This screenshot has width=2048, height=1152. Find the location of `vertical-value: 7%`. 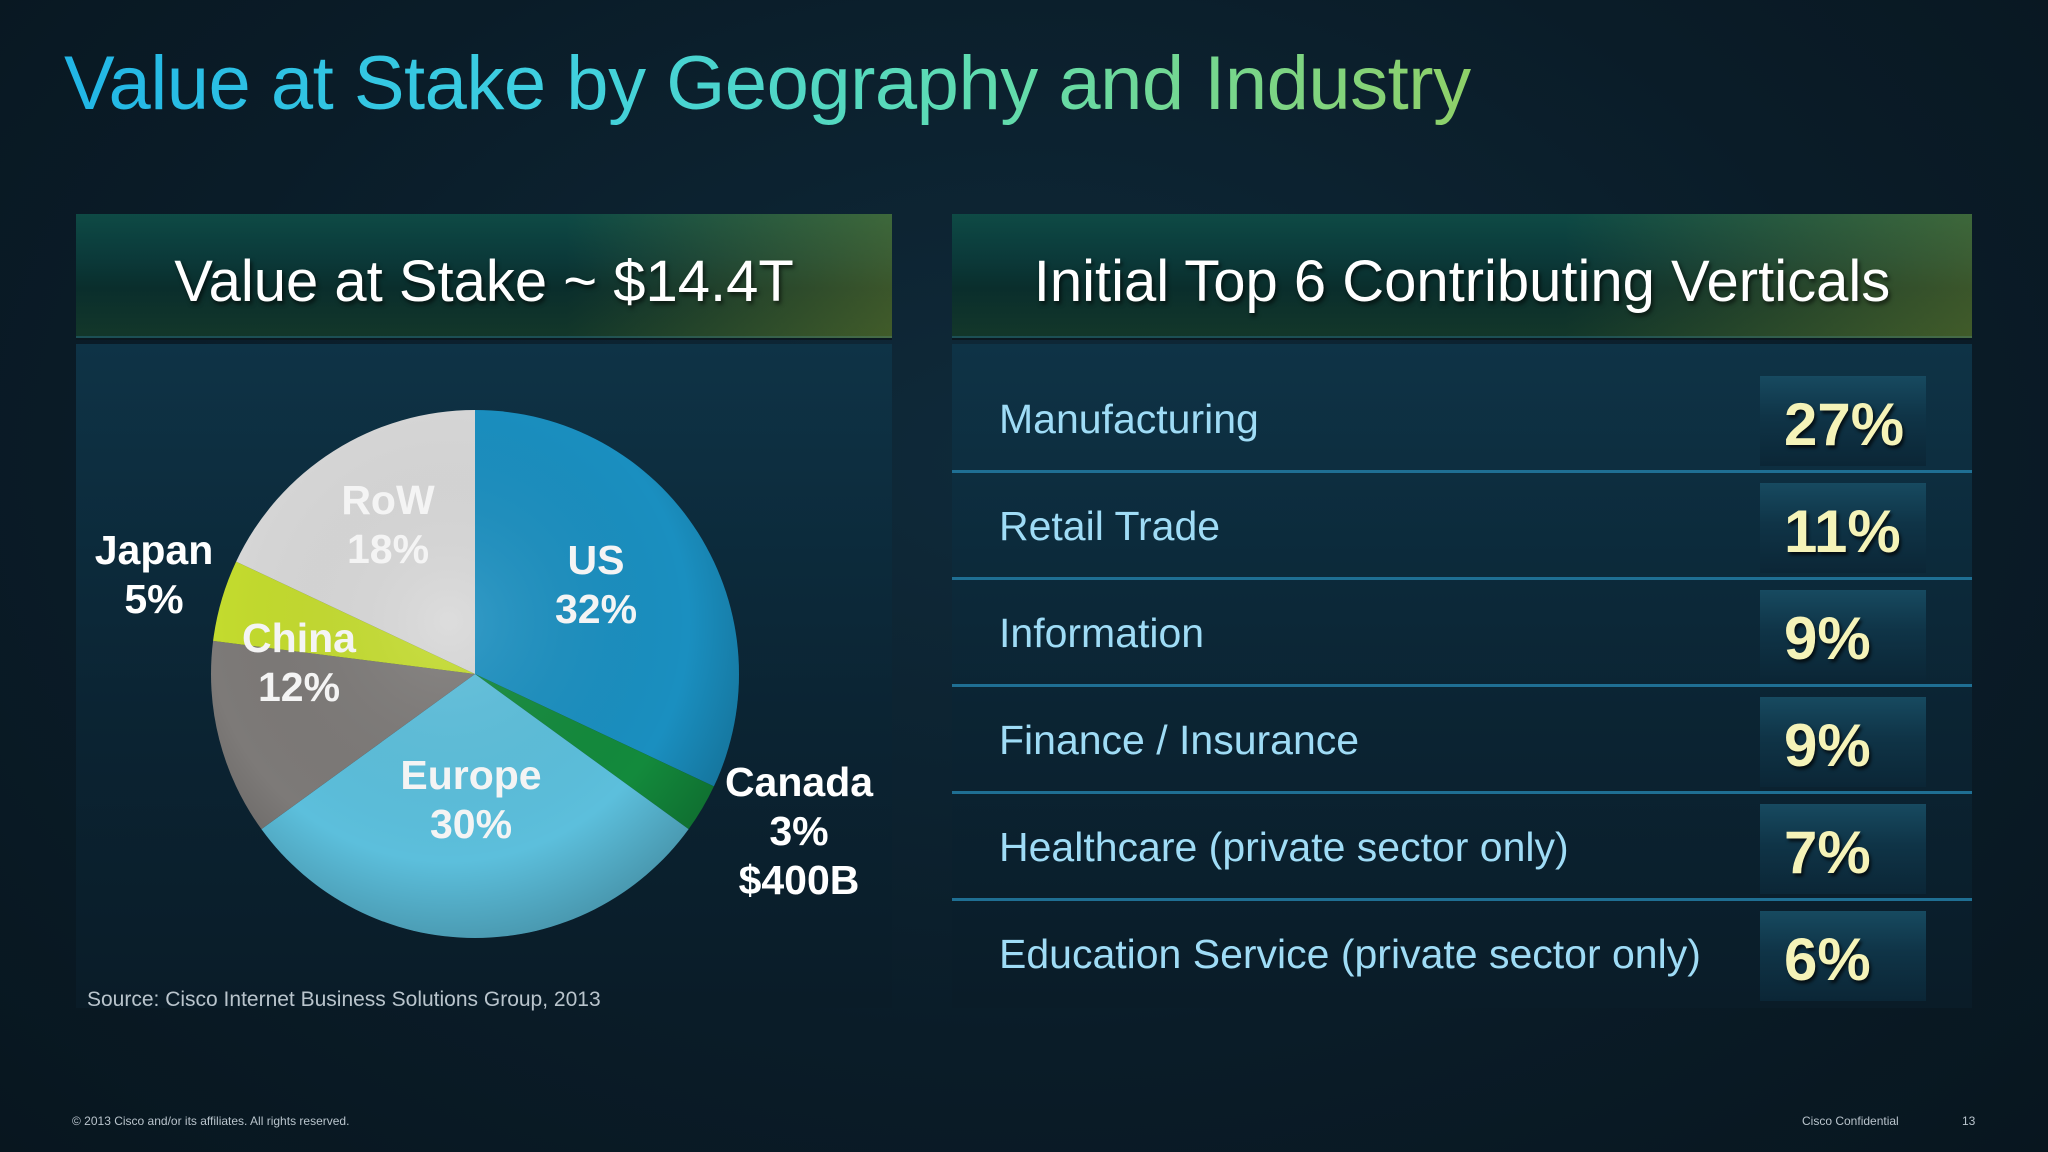

vertical-value: 7% is located at coordinates (1827, 852).